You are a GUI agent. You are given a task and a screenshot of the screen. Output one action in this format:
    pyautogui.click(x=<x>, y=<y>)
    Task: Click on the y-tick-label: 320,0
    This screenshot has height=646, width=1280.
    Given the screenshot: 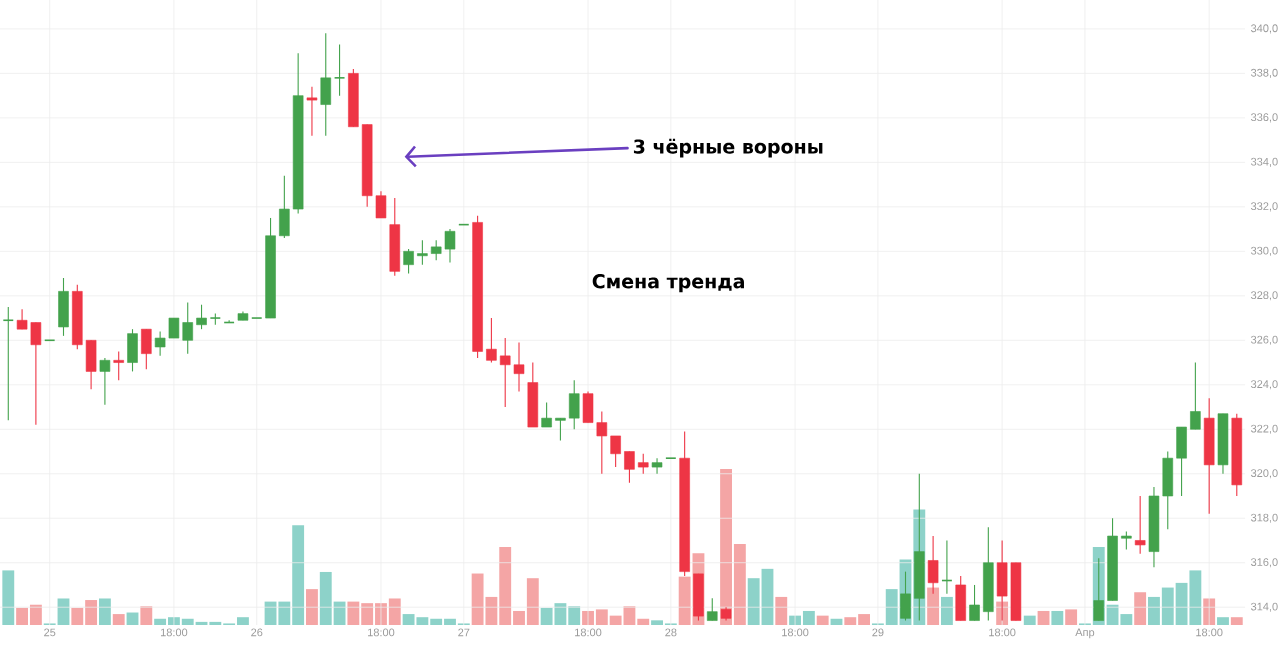 What is the action you would take?
    pyautogui.click(x=1264, y=474)
    